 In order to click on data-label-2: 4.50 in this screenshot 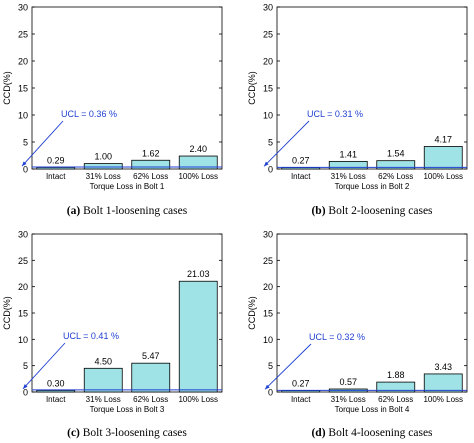, I will do `click(103, 361)`.